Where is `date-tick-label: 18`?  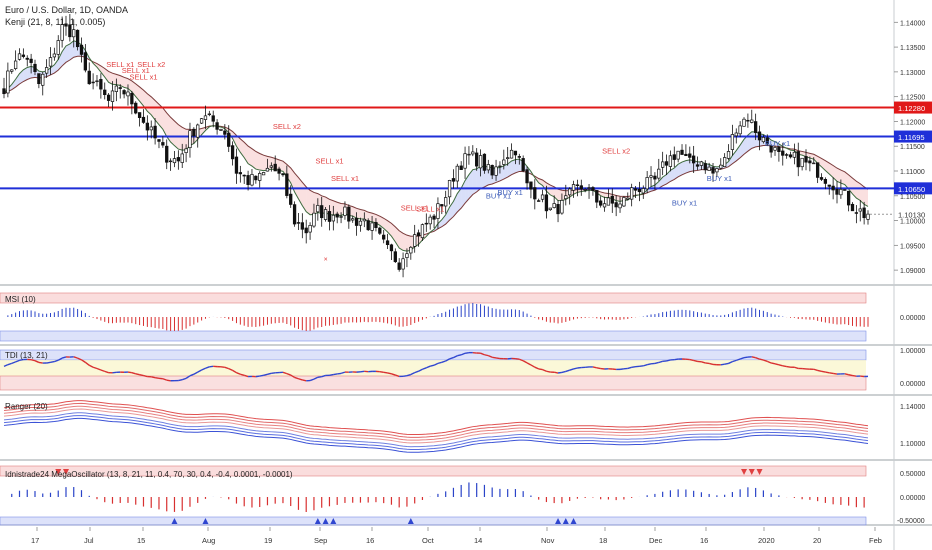
date-tick-label: 18 is located at coordinates (603, 540).